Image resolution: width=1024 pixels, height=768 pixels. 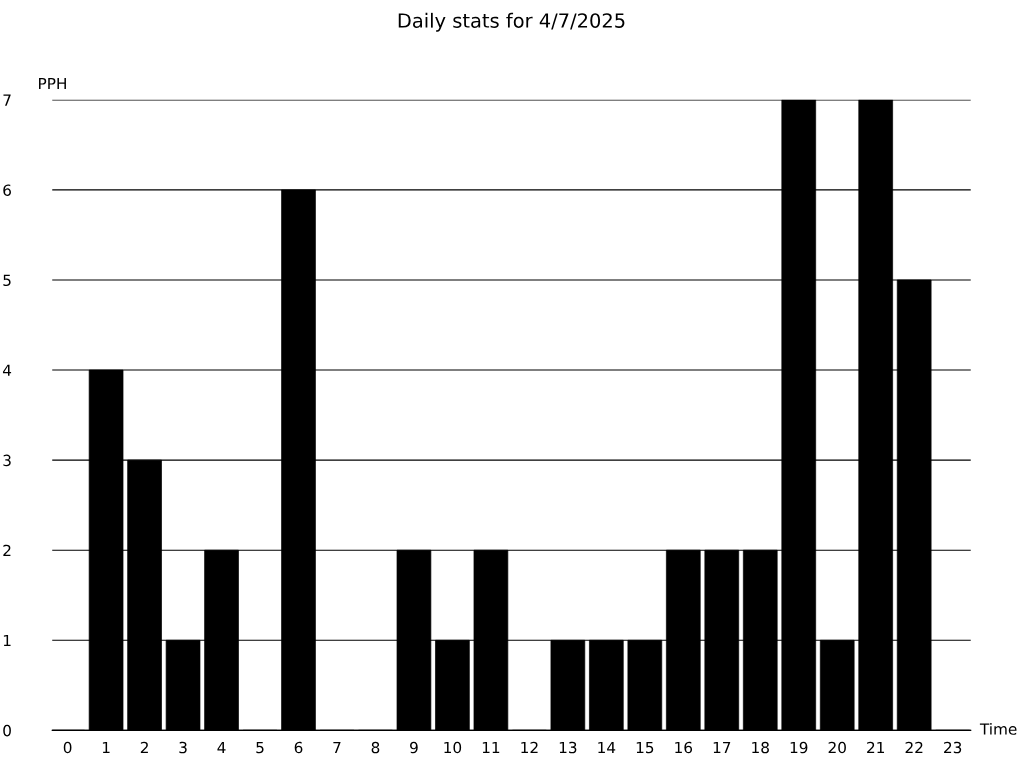 I want to click on x-tick-label: 14, so click(x=607, y=747).